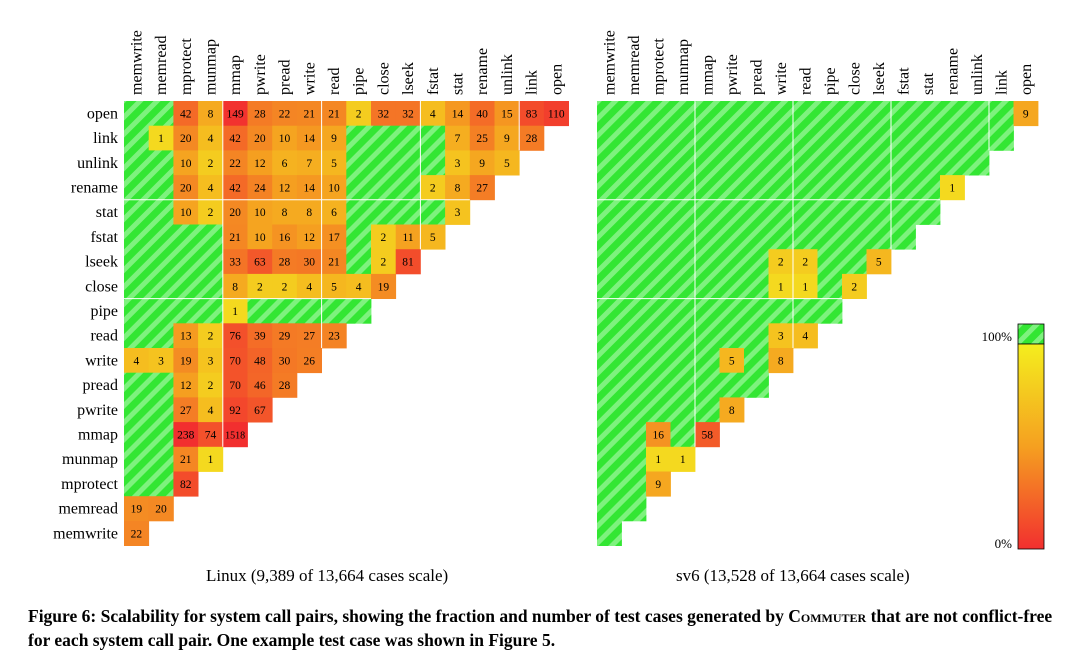  Describe the element at coordinates (952, 71) in the screenshot. I see `col-header-rename: rename` at that location.